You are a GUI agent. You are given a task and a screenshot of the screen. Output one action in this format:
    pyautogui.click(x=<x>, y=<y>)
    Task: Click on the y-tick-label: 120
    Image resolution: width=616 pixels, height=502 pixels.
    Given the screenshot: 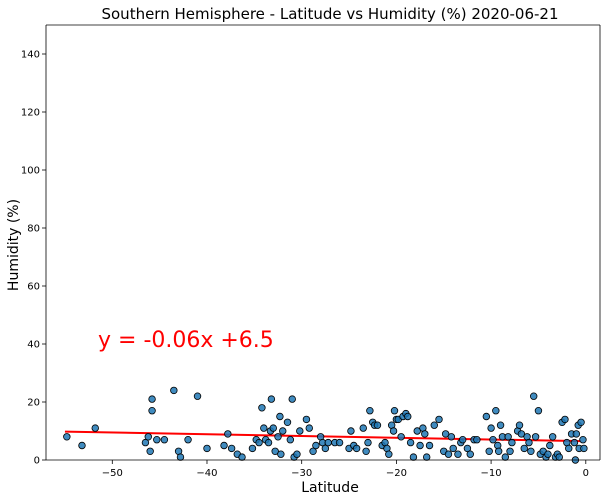 What is the action you would take?
    pyautogui.click(x=30, y=113)
    